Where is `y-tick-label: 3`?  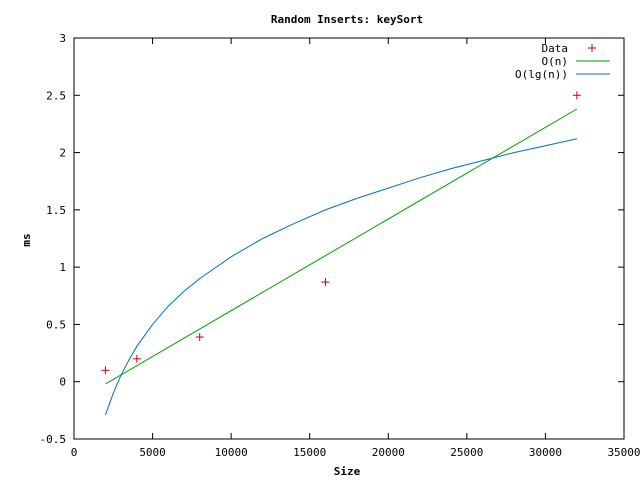
y-tick-label: 3 is located at coordinates (62, 38).